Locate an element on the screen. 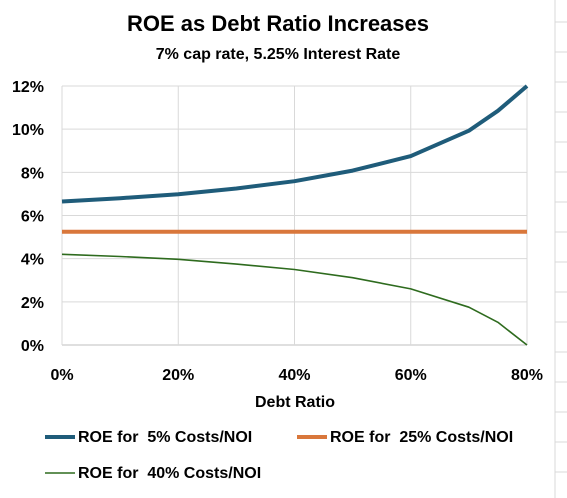 This screenshot has height=498, width=567. x-tick-label: 0% is located at coordinates (61, 375).